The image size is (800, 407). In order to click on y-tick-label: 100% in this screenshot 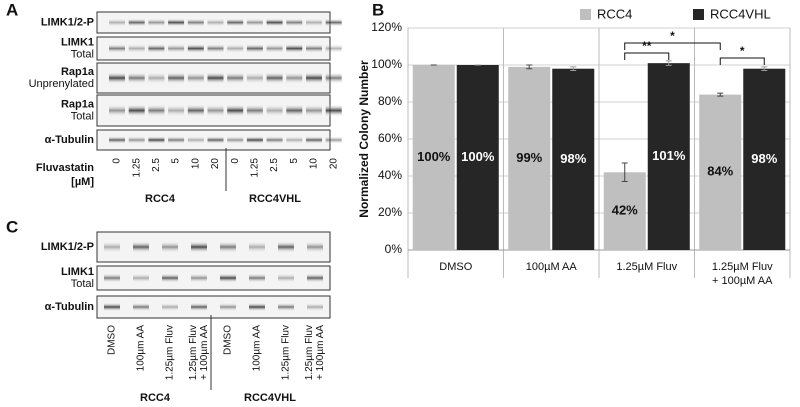, I will do `click(386, 64)`.